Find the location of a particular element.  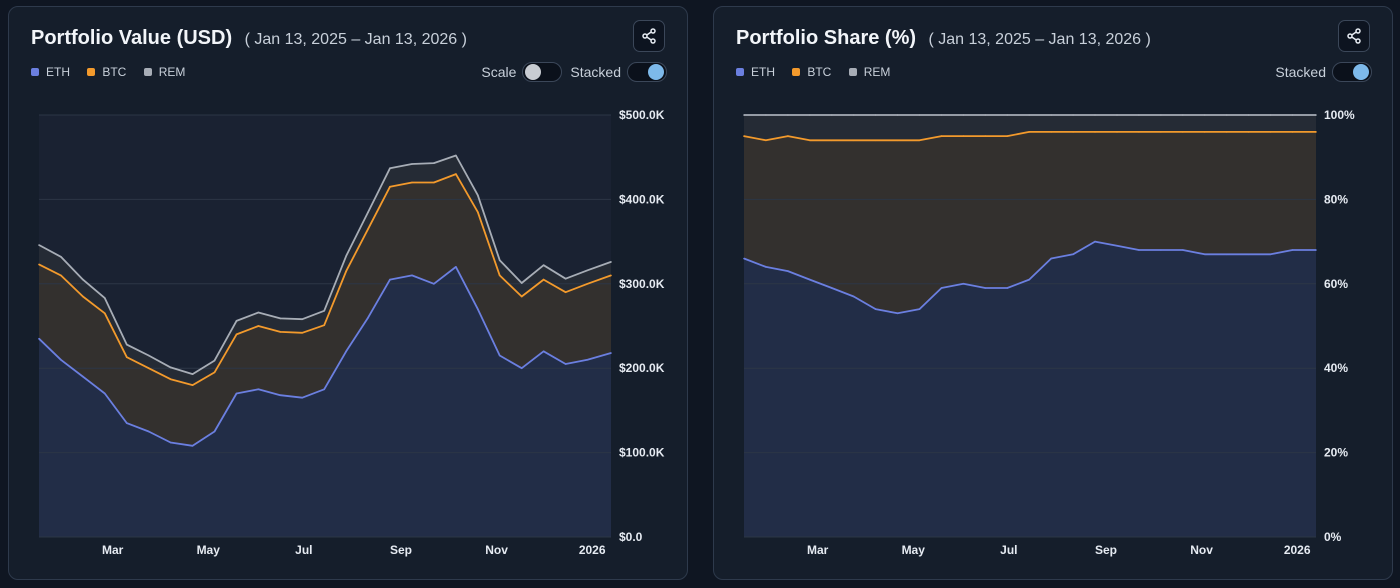

legend-label: BTC is located at coordinates (819, 72).